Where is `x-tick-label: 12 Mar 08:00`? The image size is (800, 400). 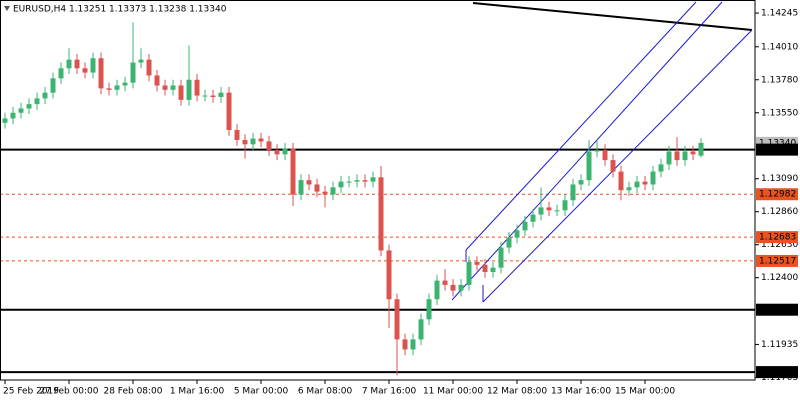
x-tick-label: 12 Mar 08:00 is located at coordinates (517, 392).